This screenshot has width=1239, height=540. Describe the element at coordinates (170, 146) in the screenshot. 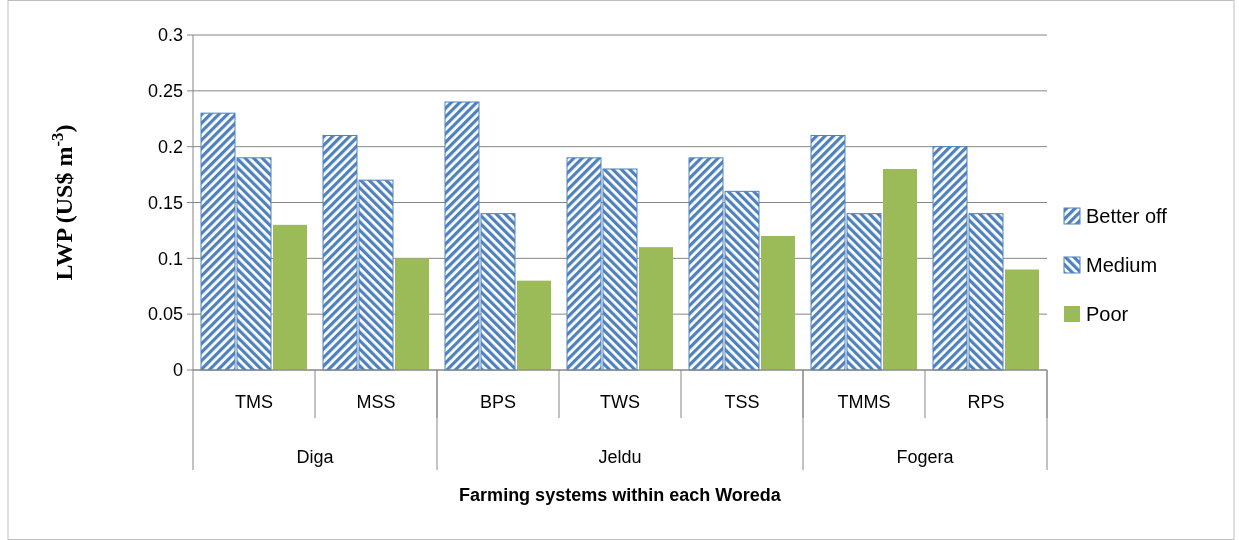

I see `y-tick-label: 0.2` at that location.